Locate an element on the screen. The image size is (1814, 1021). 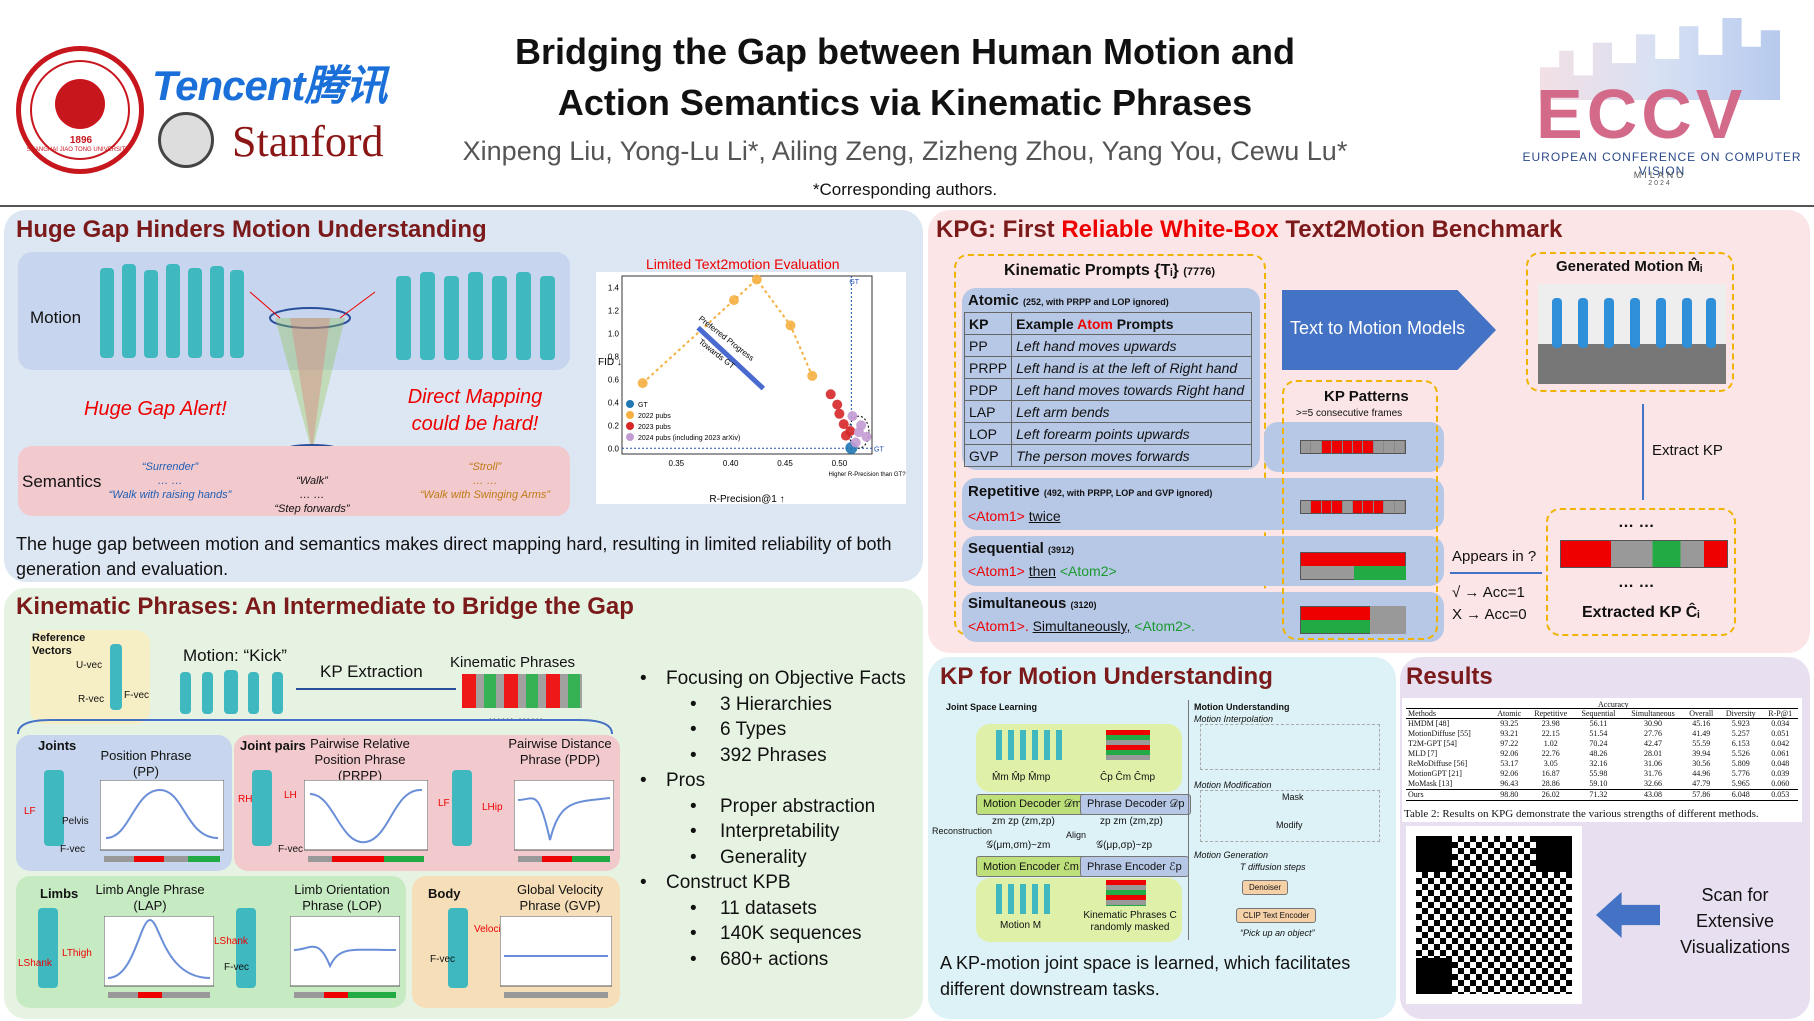
extract-label: Extract KP is located at coordinates (1687, 450).